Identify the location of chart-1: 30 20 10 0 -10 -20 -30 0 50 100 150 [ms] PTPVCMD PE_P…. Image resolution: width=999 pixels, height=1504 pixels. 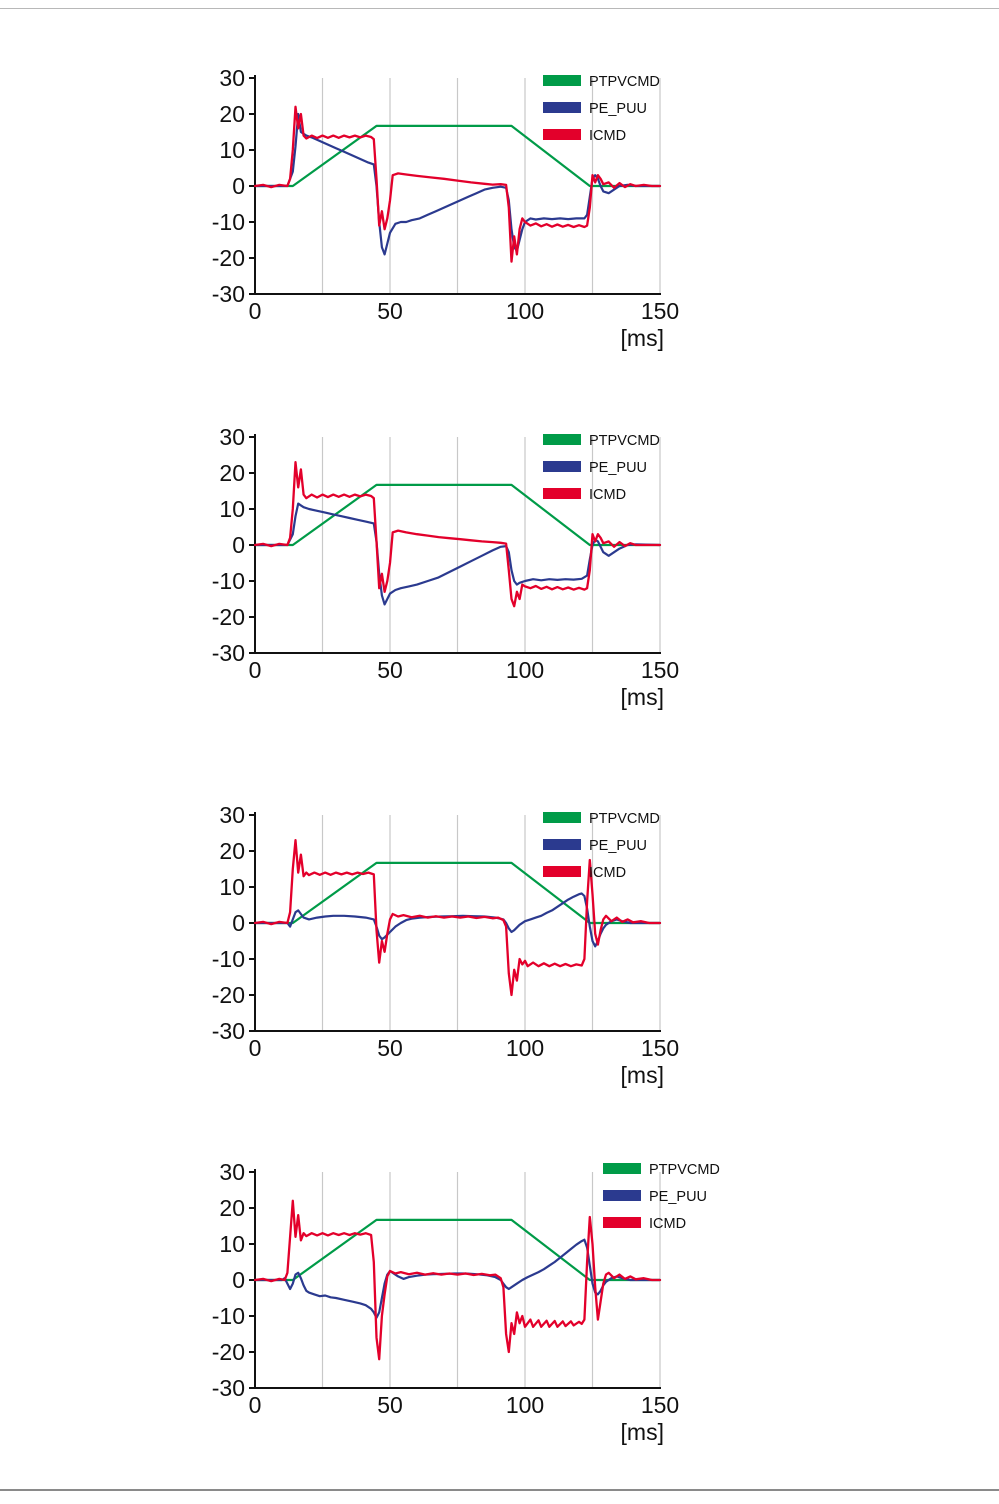
(470, 212).